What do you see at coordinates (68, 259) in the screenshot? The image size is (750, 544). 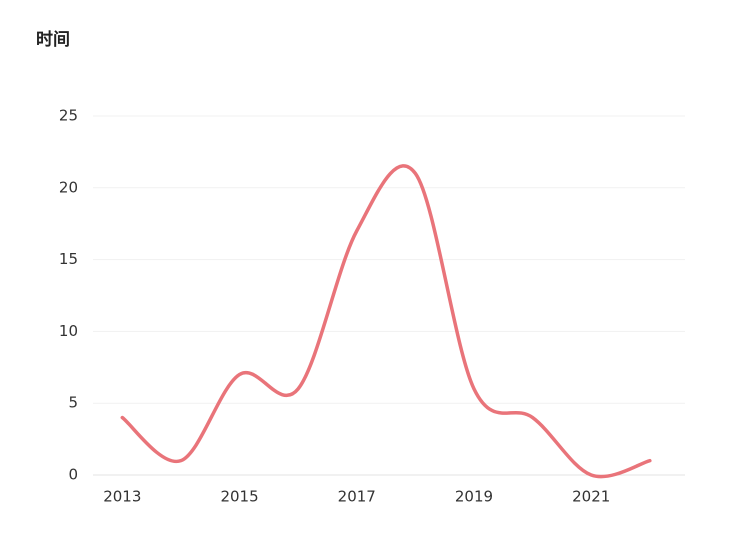 I see `y-tick-label: 15` at bounding box center [68, 259].